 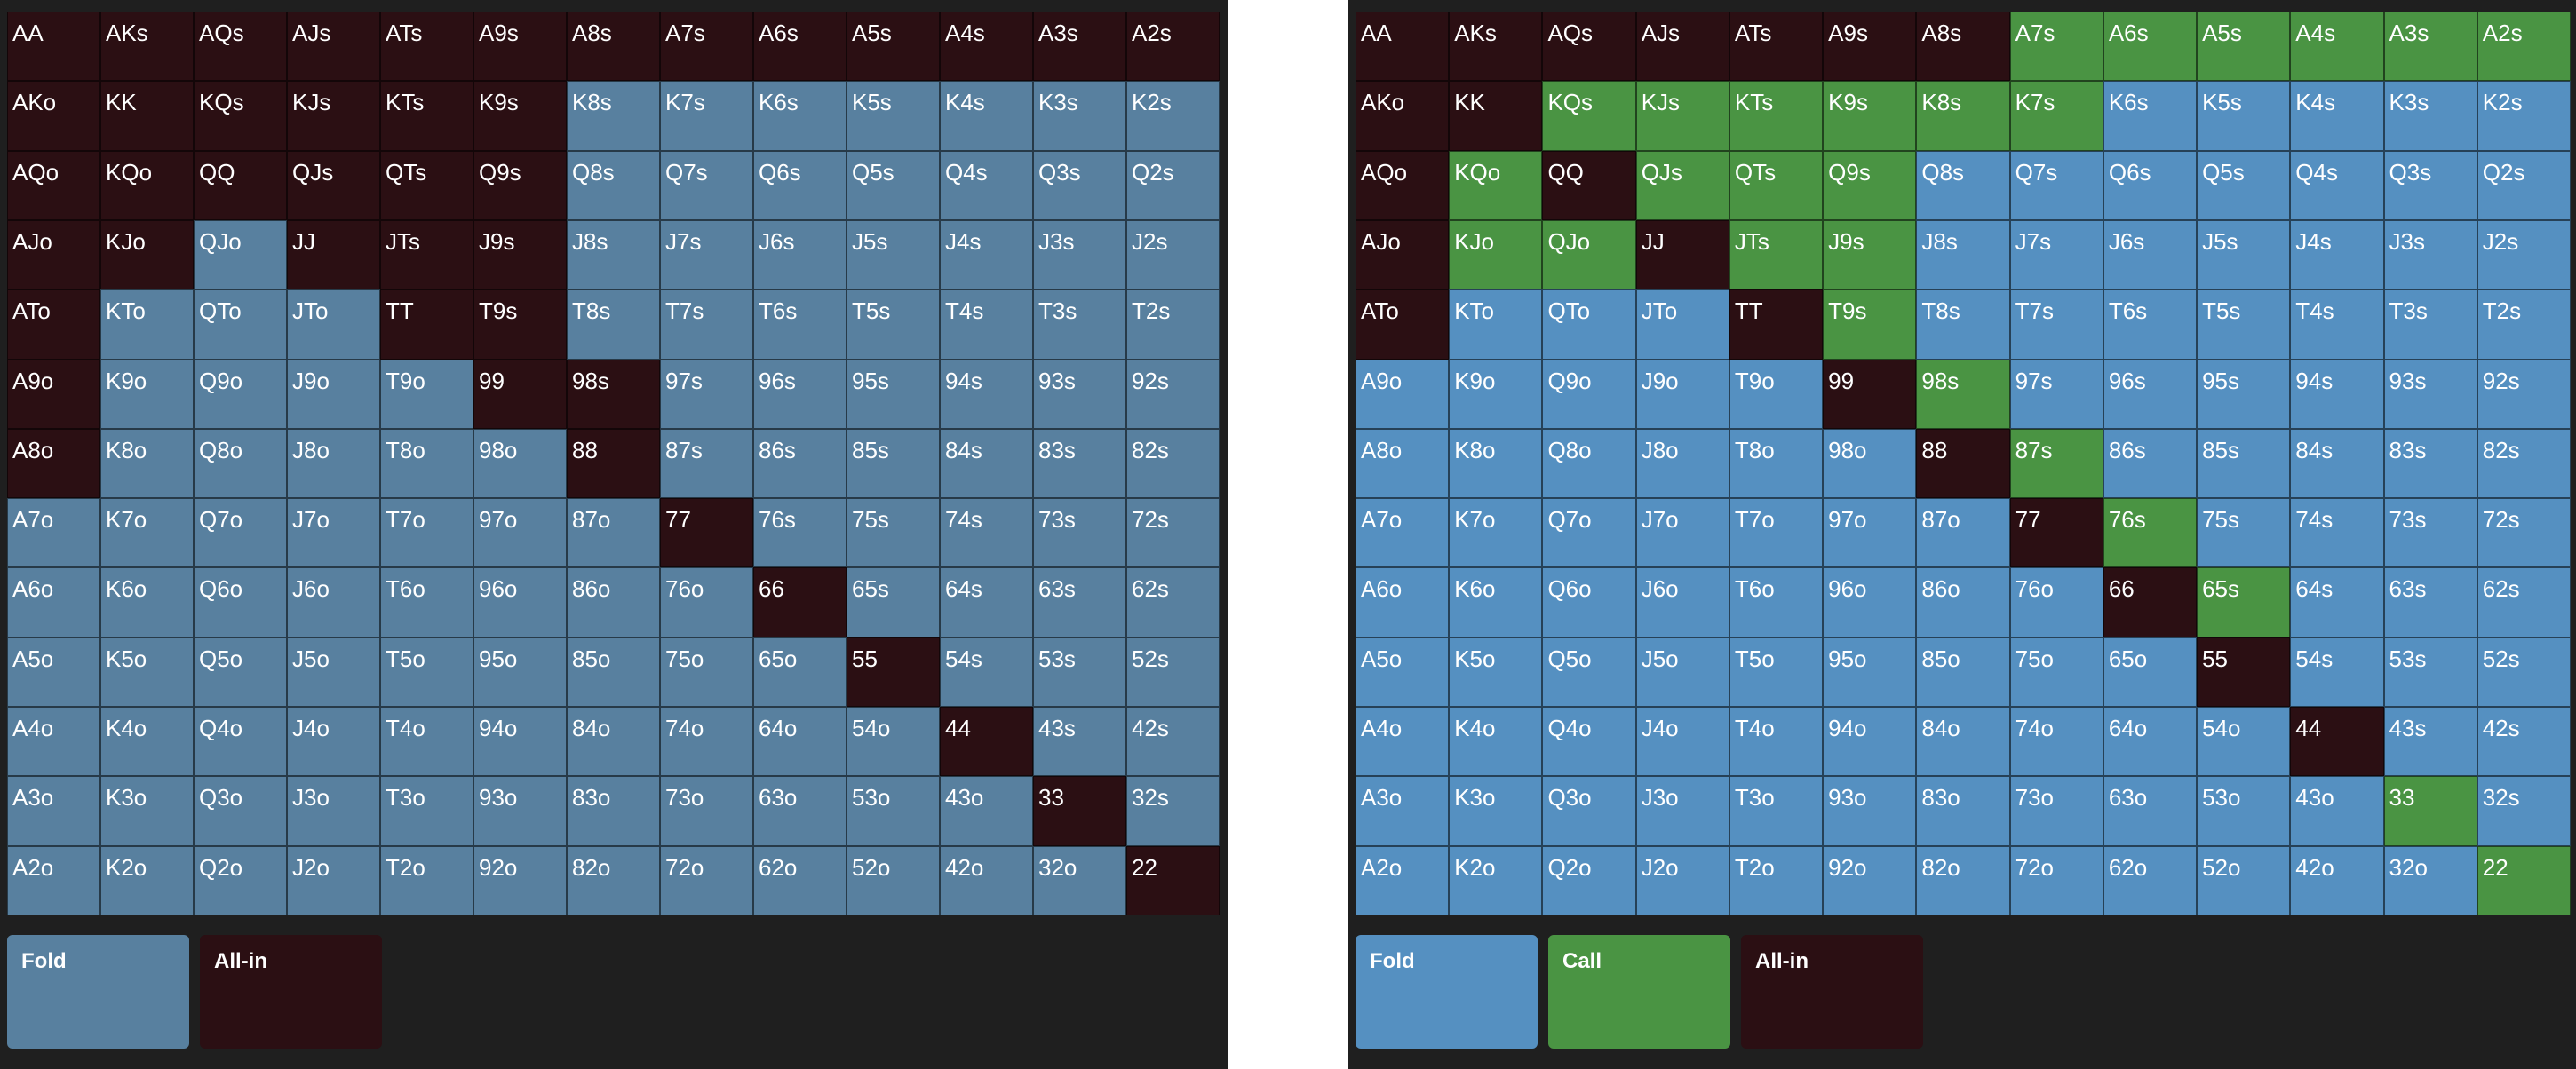 What do you see at coordinates (2056, 394) in the screenshot?
I see `hand-cell-fold: 97s` at bounding box center [2056, 394].